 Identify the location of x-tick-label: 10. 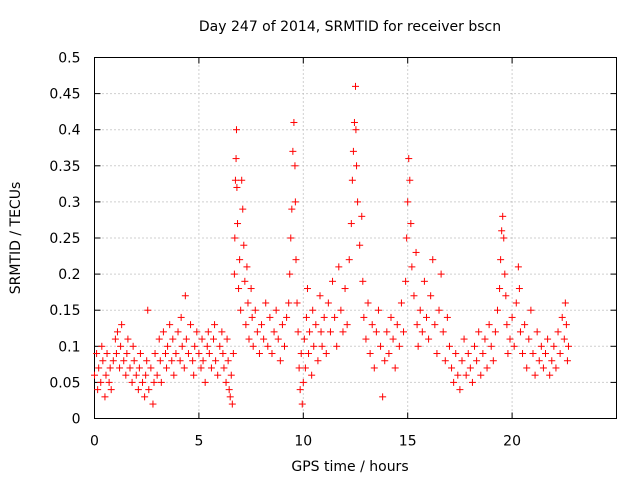
(303, 442).